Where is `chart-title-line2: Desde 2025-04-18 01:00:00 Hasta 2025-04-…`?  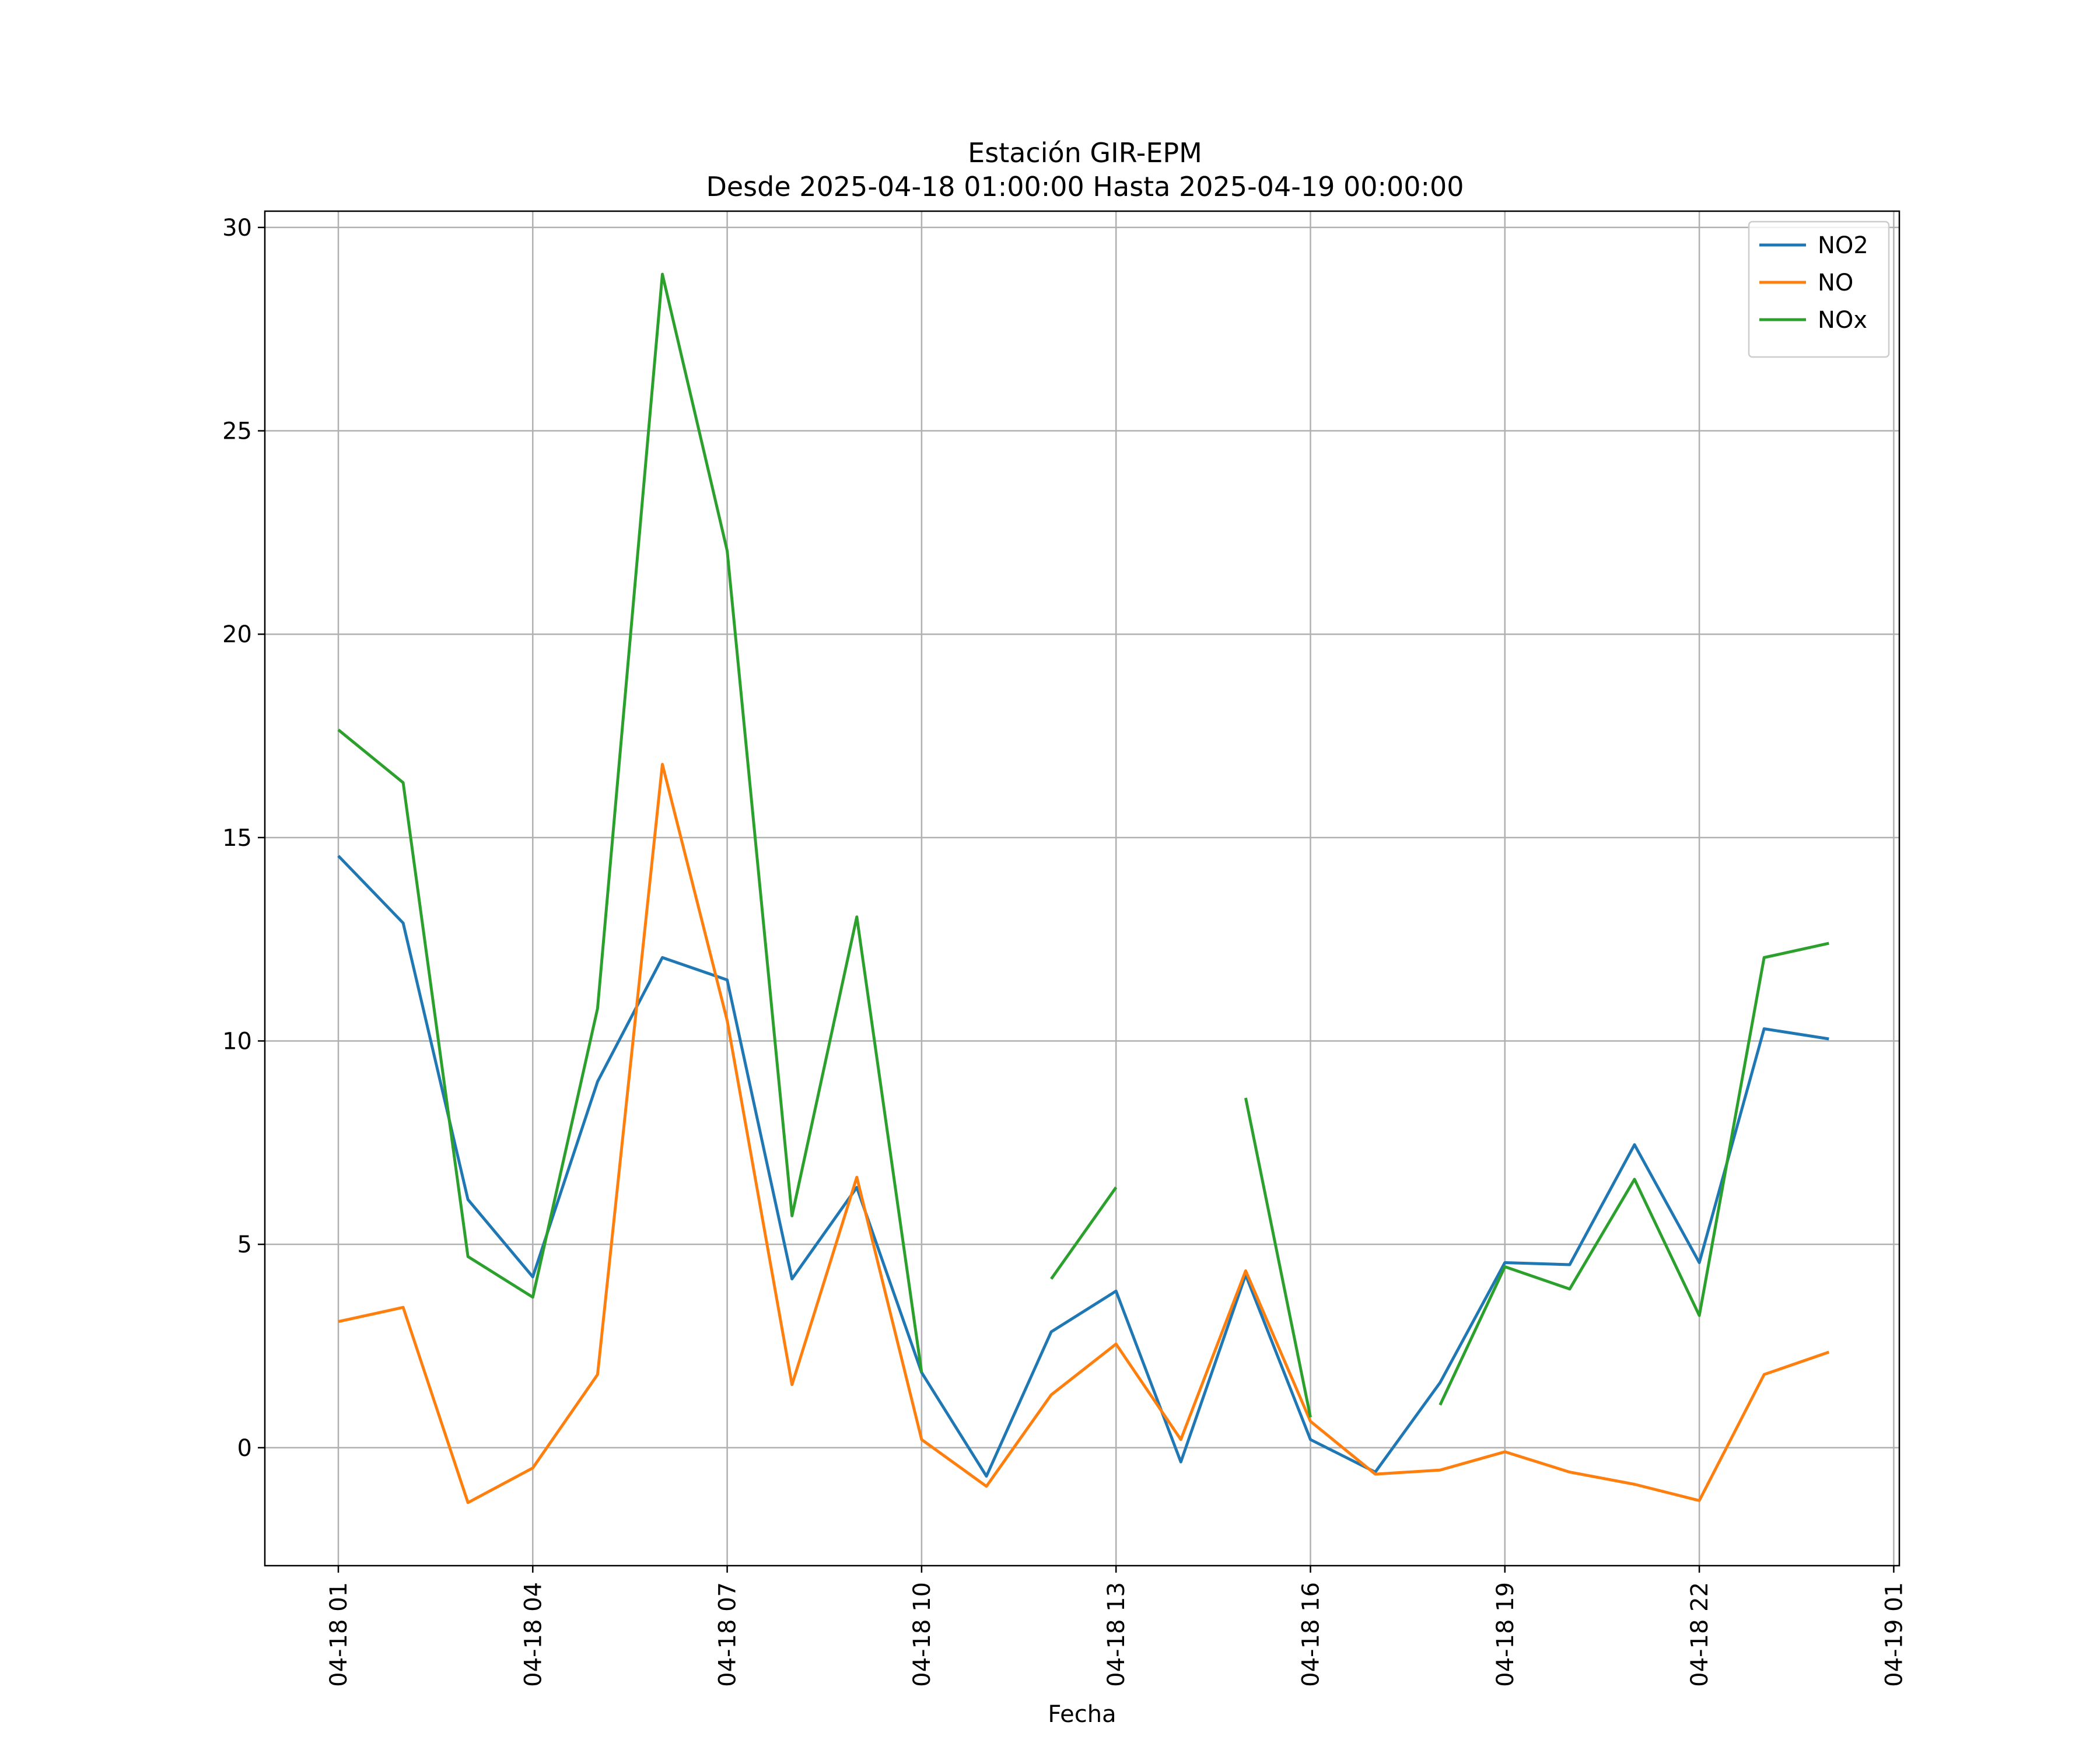
chart-title-line2: Desde 2025-04-18 01:00:00 Hasta 2025-04-… is located at coordinates (1085, 187).